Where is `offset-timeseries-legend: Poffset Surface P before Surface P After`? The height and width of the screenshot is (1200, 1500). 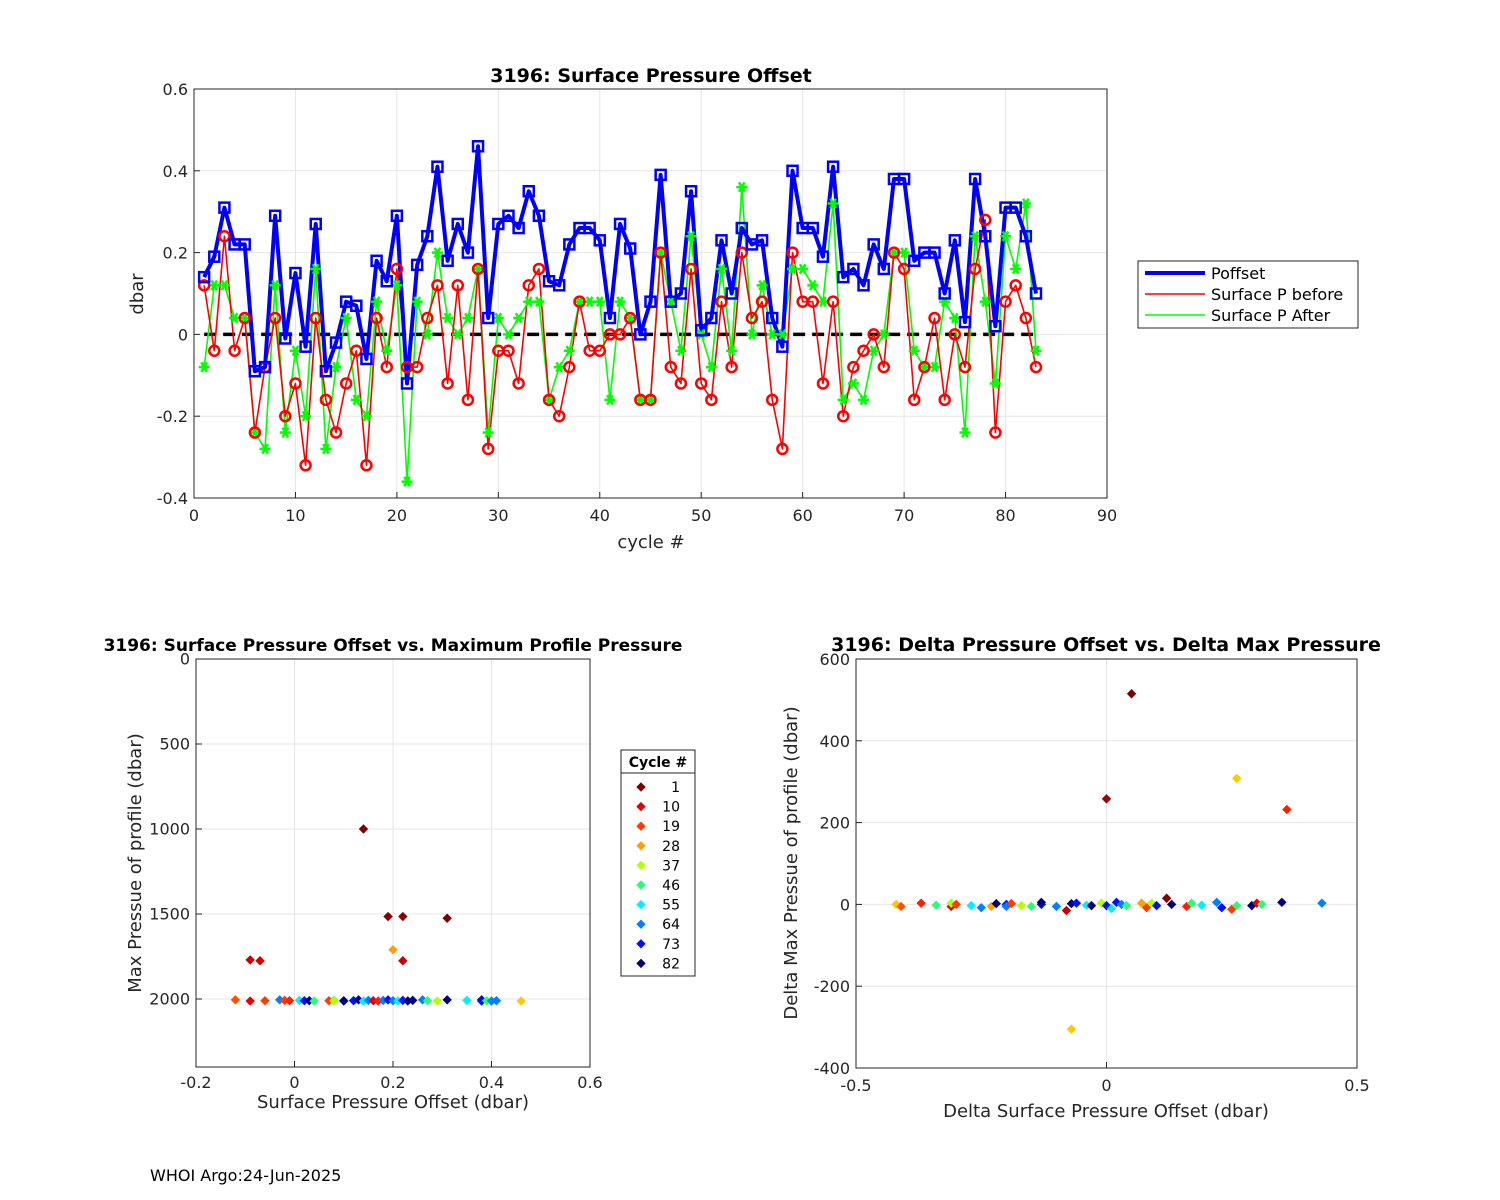 offset-timeseries-legend: Poffset Surface P before Surface P After is located at coordinates (1248, 294).